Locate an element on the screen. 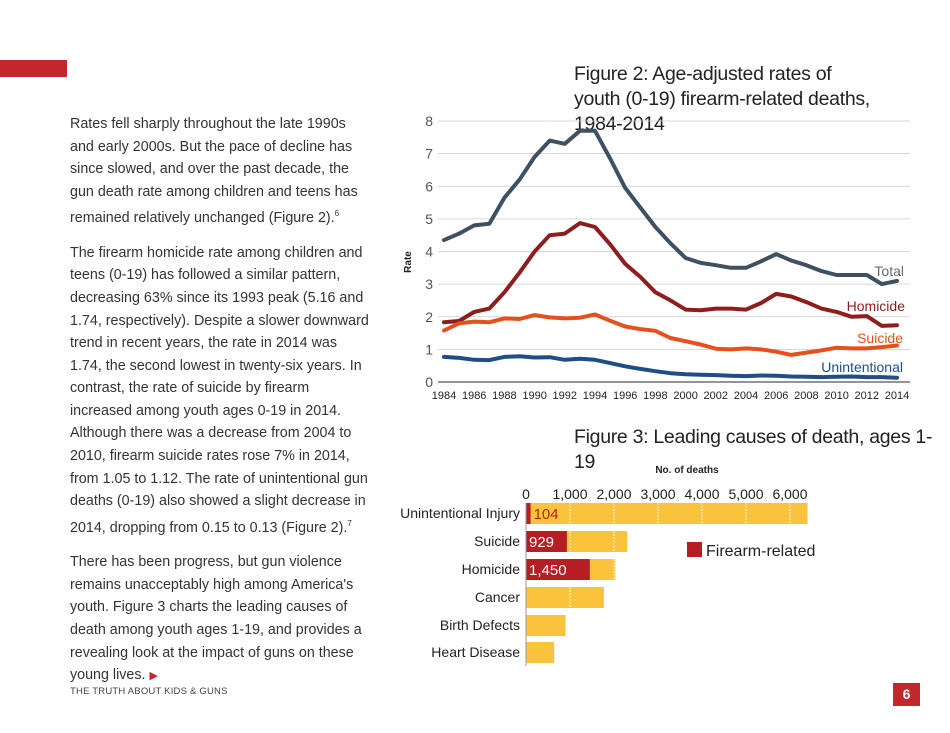 The image size is (950, 733). x-tick-label: 1992 is located at coordinates (565, 396).